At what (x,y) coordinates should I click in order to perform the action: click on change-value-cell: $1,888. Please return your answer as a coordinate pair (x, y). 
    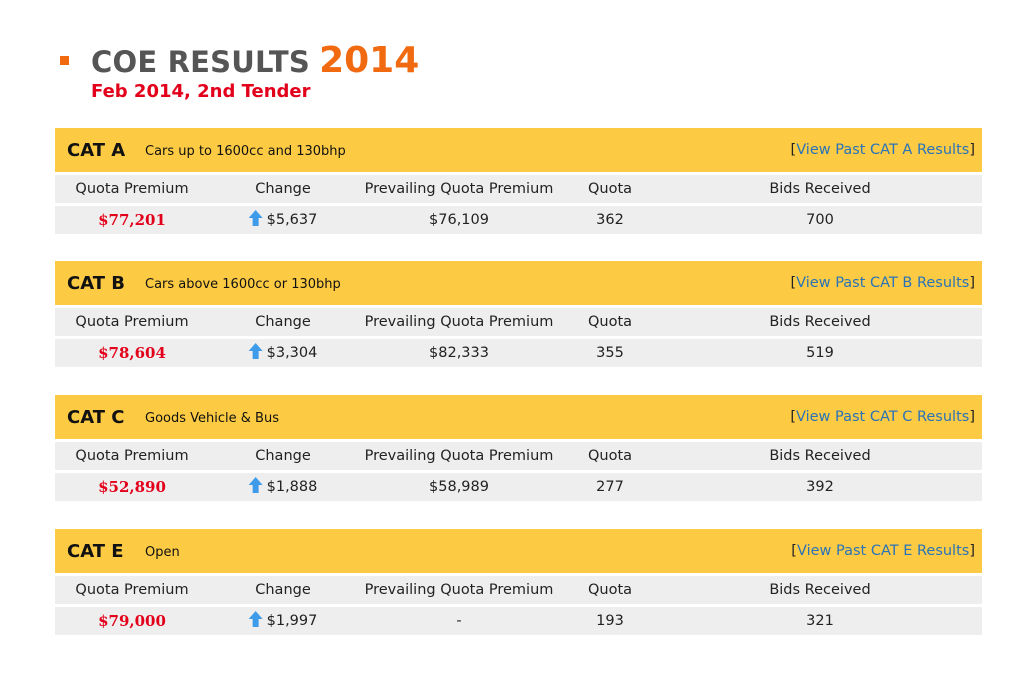
    Looking at the image, I should click on (283, 487).